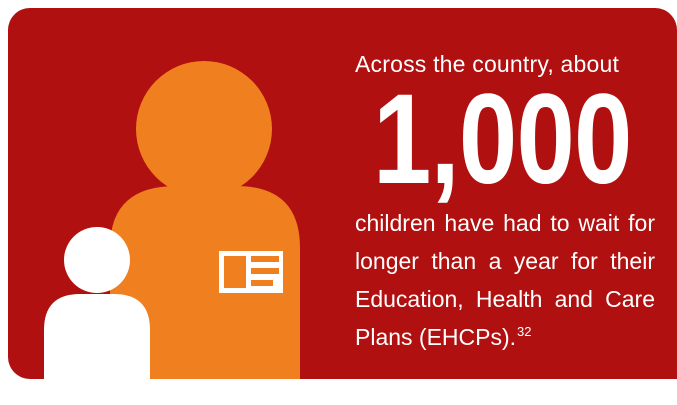  I want to click on id-card-icon, so click(251, 272).